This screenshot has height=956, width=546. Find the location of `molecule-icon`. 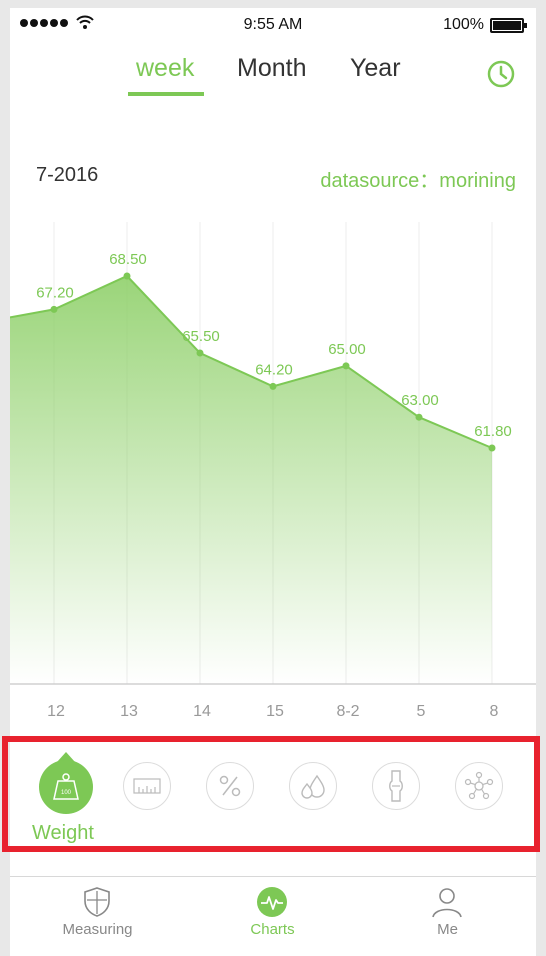

molecule-icon is located at coordinates (479, 786).